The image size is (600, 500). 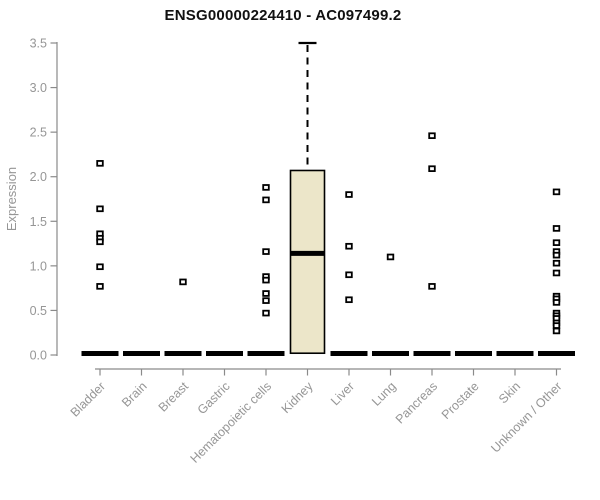 What do you see at coordinates (384, 394) in the screenshot?
I see `category-label: Lung` at bounding box center [384, 394].